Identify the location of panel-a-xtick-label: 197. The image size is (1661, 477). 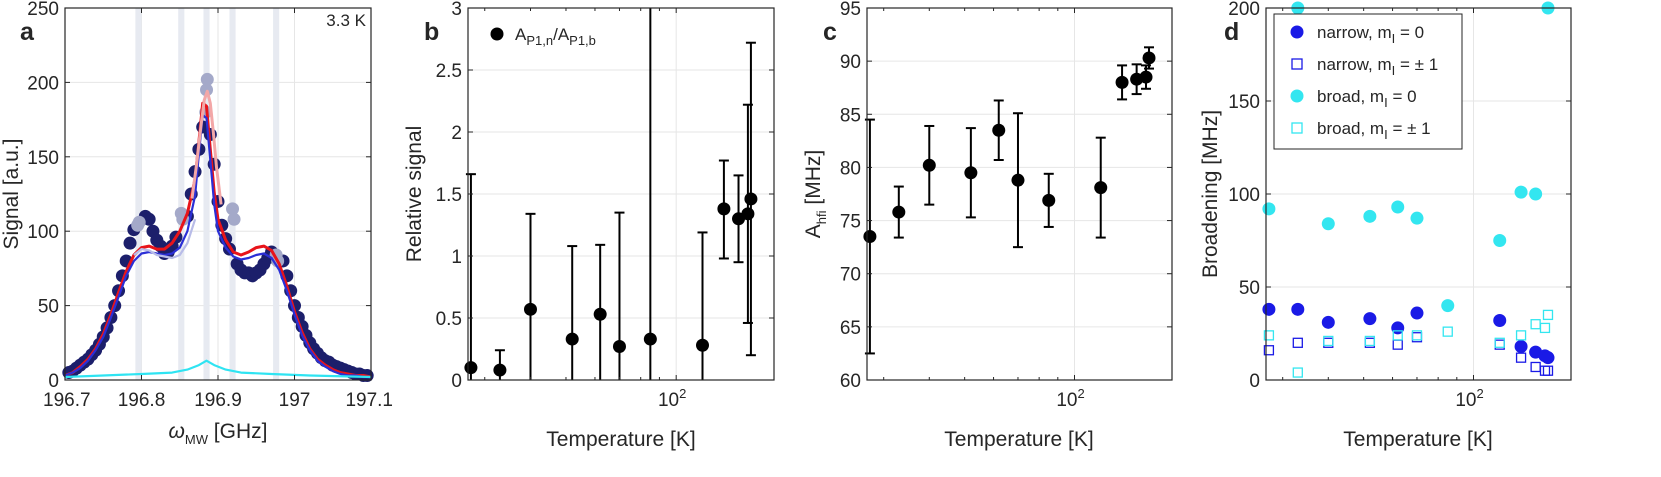
(295, 400).